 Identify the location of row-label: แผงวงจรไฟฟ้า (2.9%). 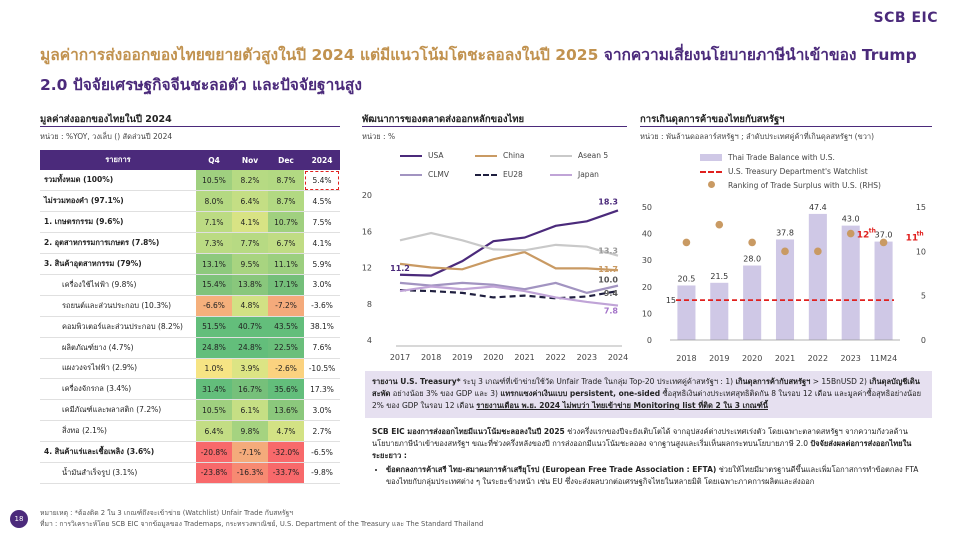
(118, 369).